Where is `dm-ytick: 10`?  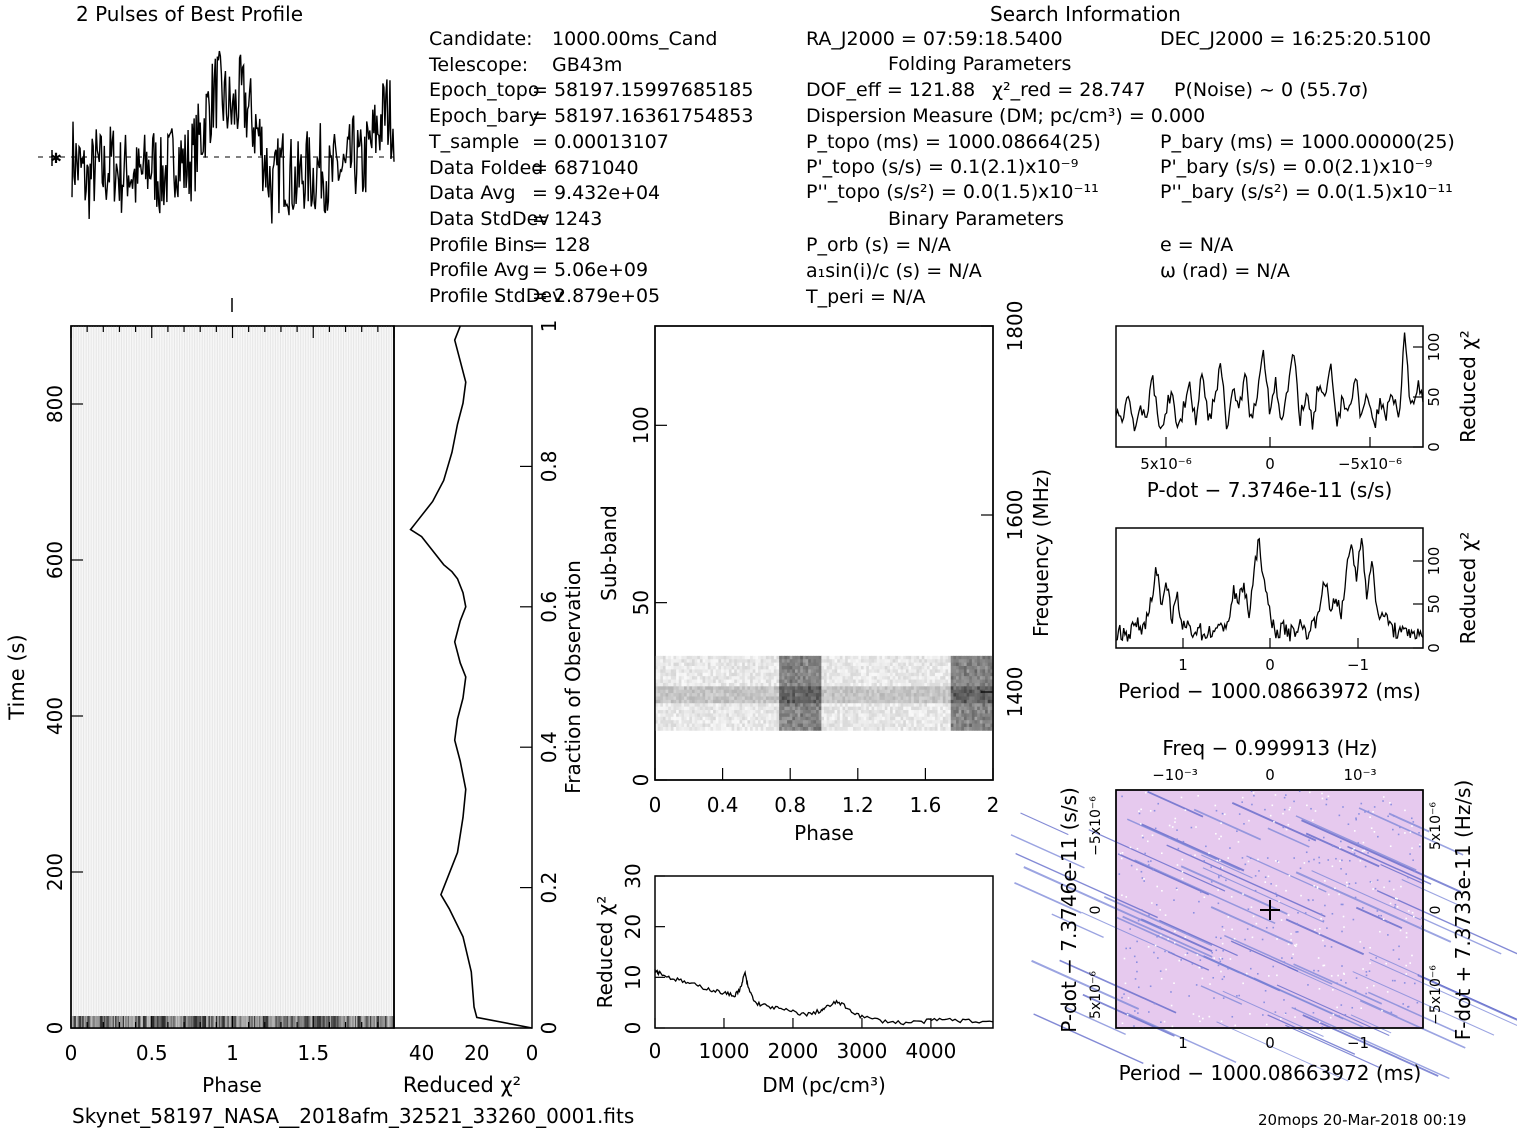 dm-ytick: 10 is located at coordinates (633, 977).